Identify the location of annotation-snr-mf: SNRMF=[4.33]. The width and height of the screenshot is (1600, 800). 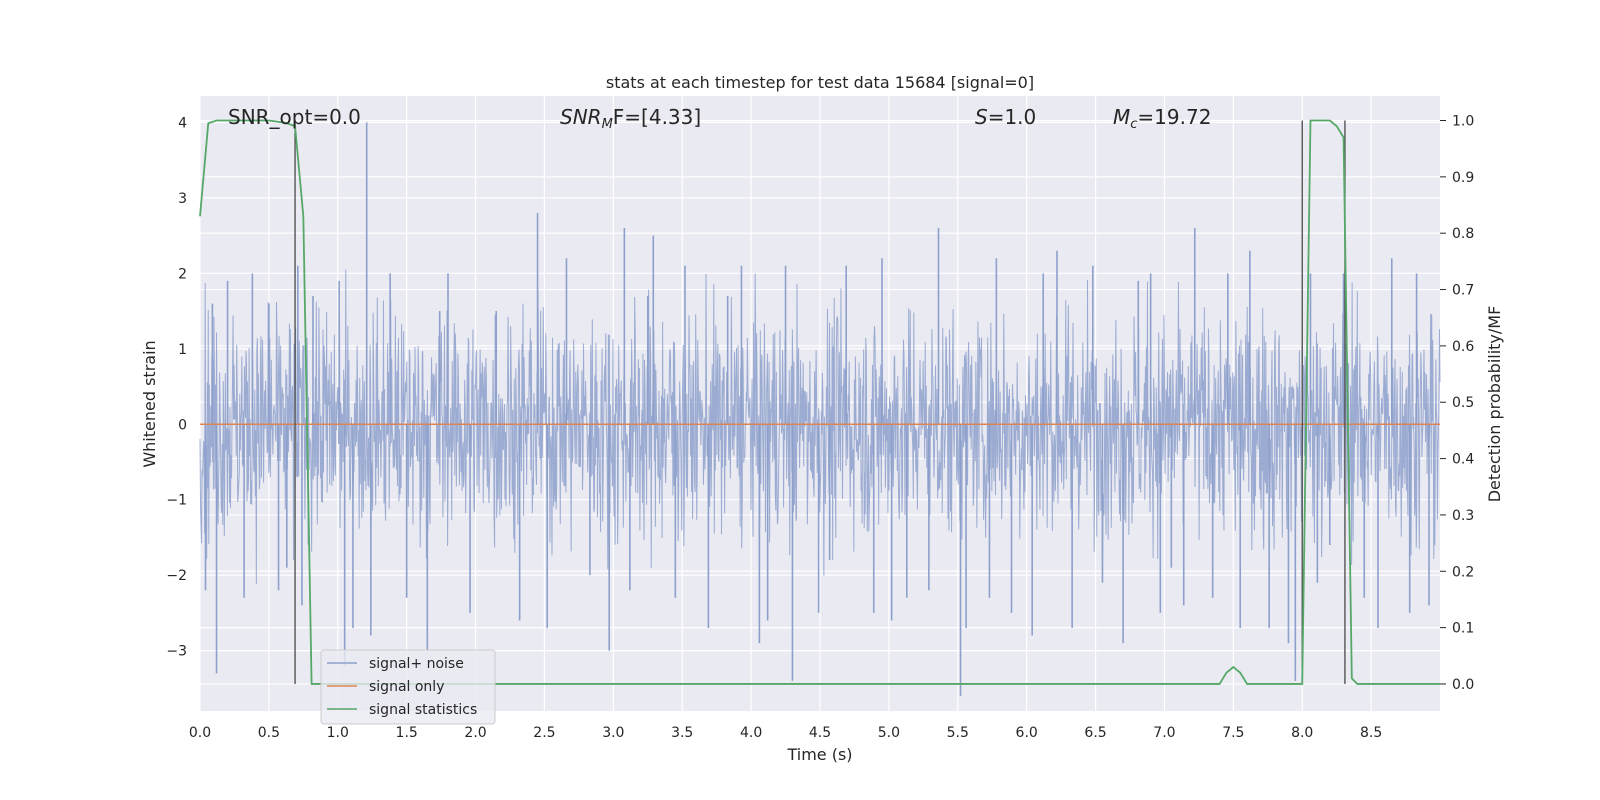
(630, 118).